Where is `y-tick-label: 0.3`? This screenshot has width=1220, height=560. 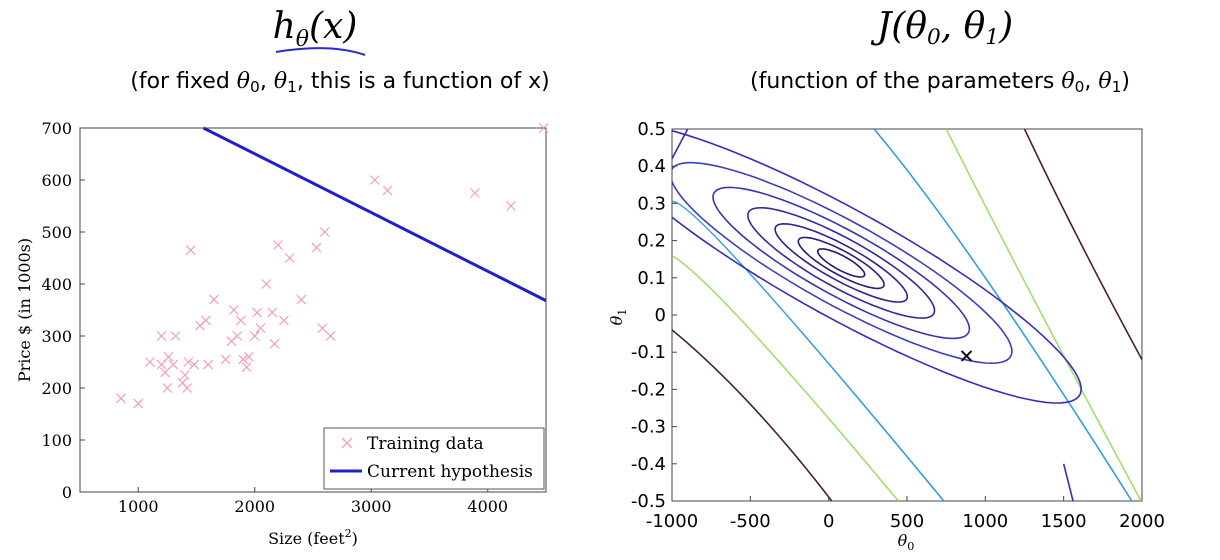
y-tick-label: 0.3 is located at coordinates (651, 203).